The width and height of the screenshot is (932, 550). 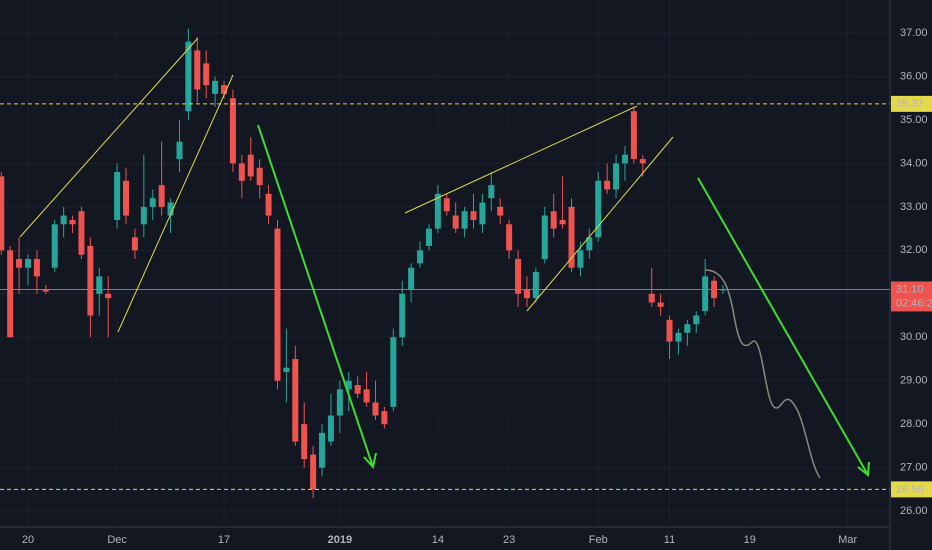 What do you see at coordinates (28, 540) in the screenshot?
I see `x-tick-label: 20` at bounding box center [28, 540].